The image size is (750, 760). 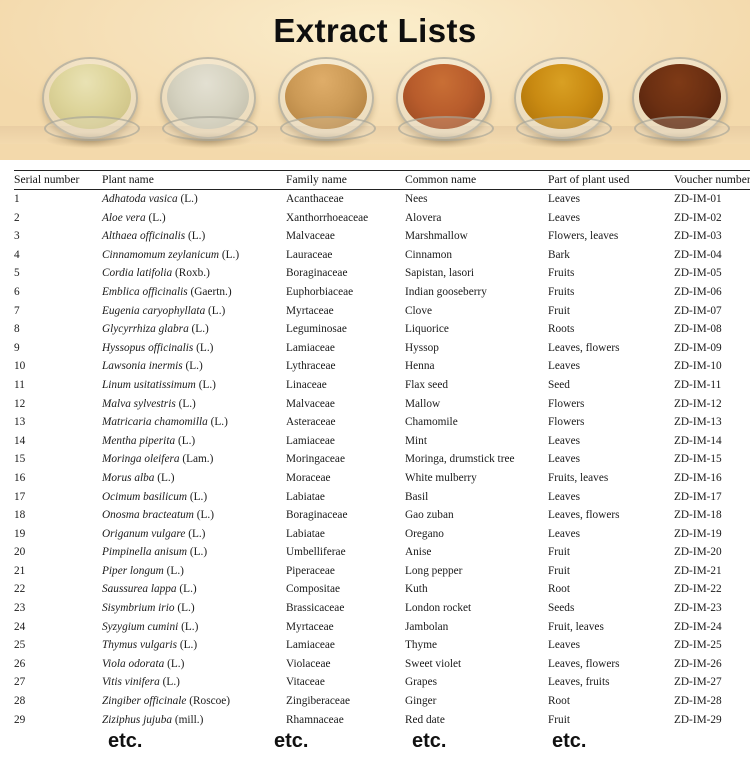 I want to click on plant-scientific-name: Onosma bracteatum, so click(x=148, y=515).